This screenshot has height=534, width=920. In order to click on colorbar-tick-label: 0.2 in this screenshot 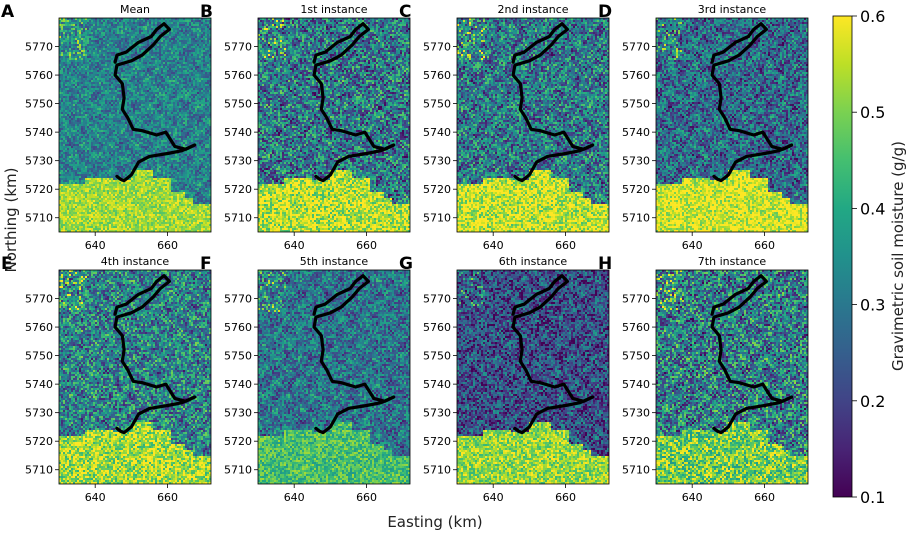, I will do `click(872, 401)`.